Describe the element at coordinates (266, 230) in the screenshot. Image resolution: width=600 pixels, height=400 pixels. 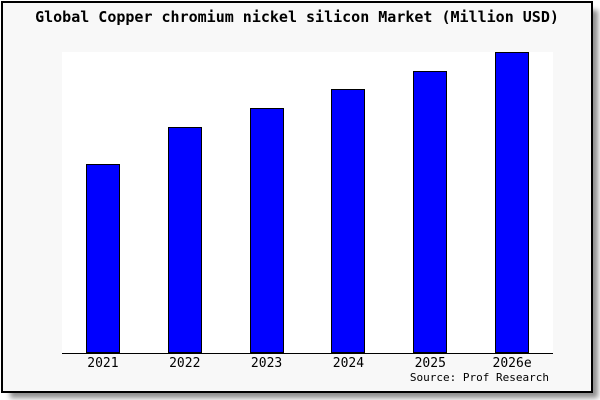
I see `bar-2023` at that location.